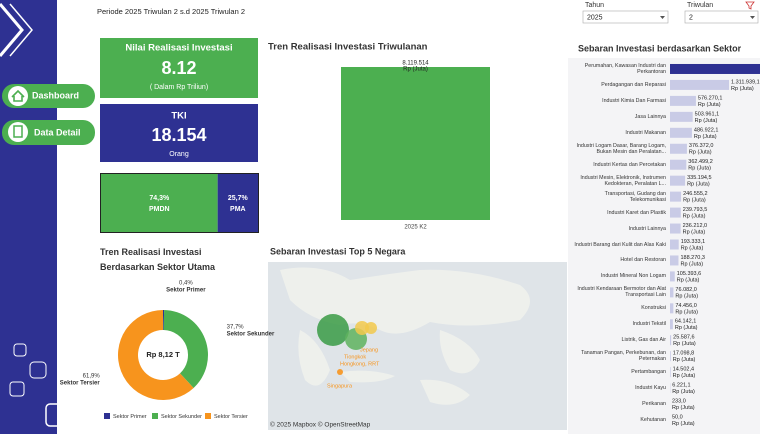  I want to click on bar-value: 8.119.514, so click(415, 64).